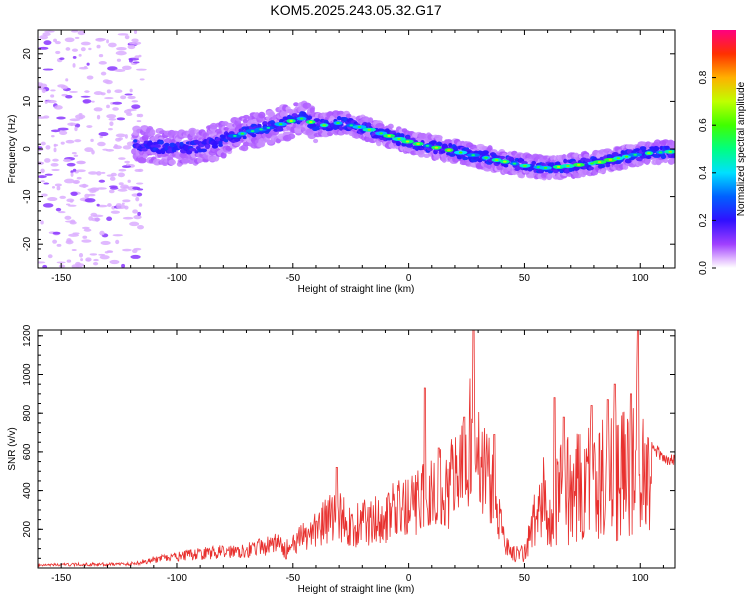 The width and height of the screenshot is (750, 600). What do you see at coordinates (640, 278) in the screenshot?
I see `spectrogram-x-tick-label: 100` at bounding box center [640, 278].